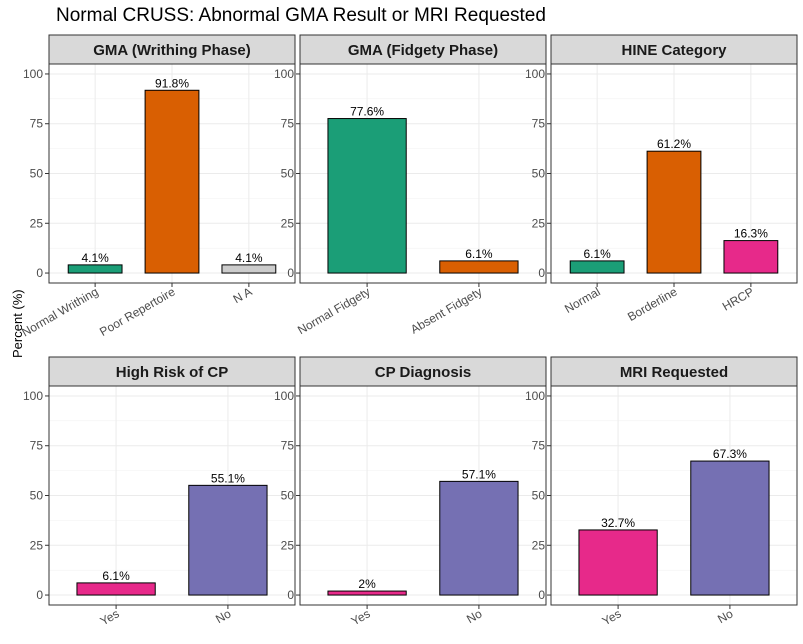 This screenshot has width=803, height=644. Describe the element at coordinates (249, 269) in the screenshot. I see `bar-n-a` at that location.